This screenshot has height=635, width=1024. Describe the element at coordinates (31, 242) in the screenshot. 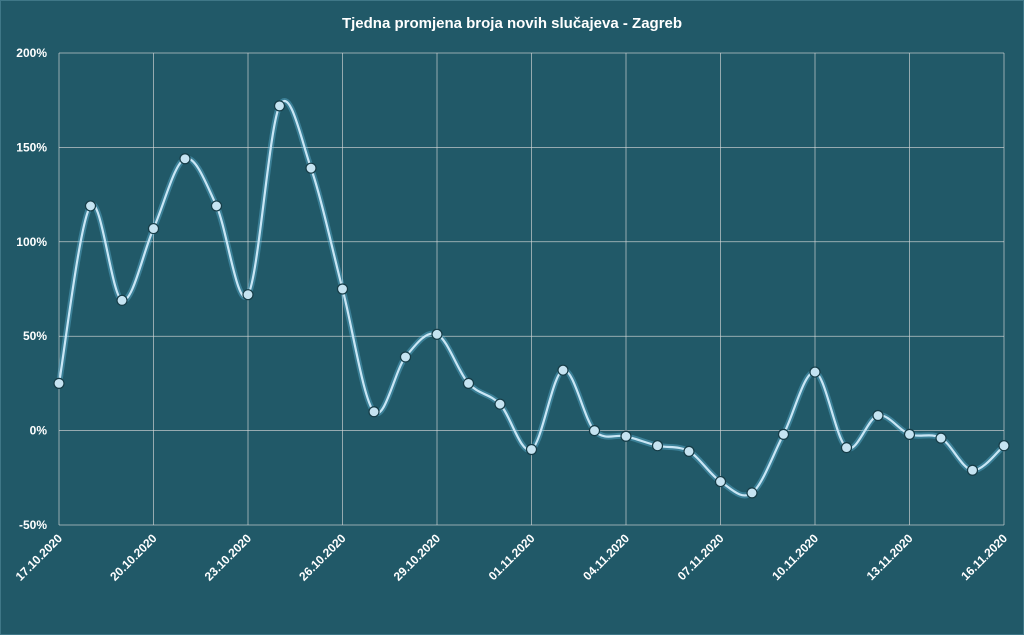

I see `y-tick-label: 100%` at that location.